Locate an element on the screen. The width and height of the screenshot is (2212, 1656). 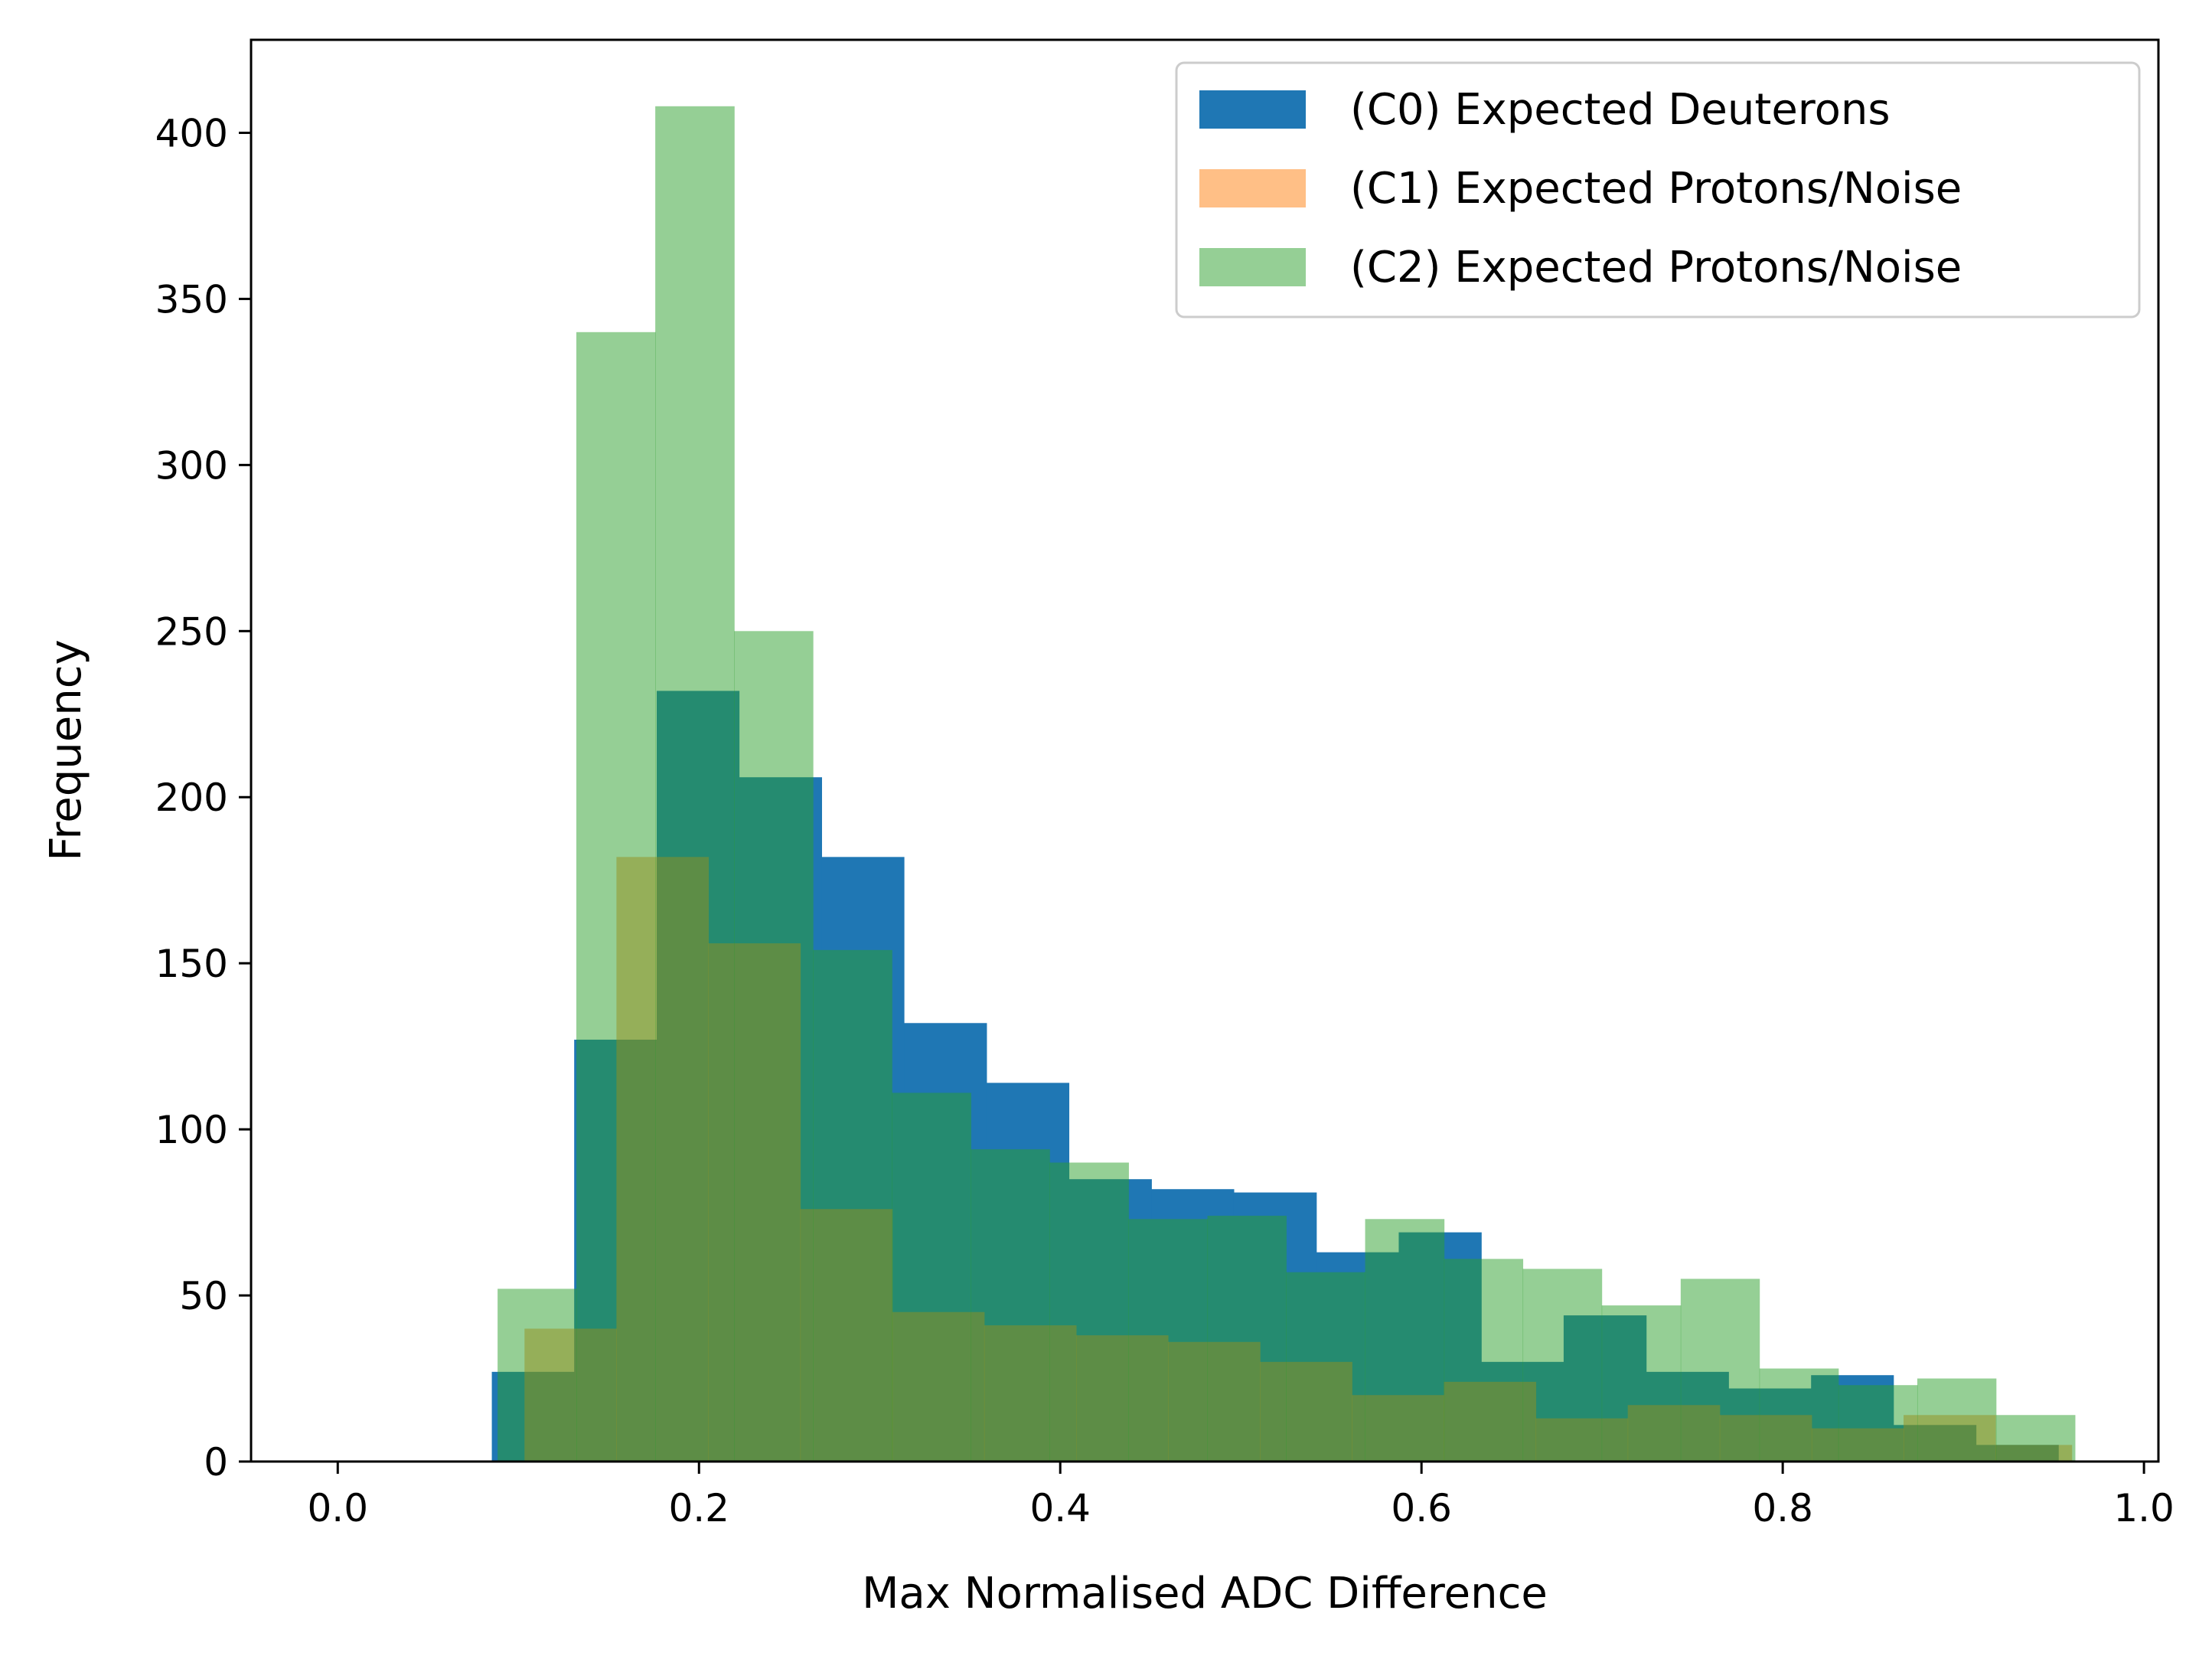
y-tick-label: 400 is located at coordinates (191, 133).